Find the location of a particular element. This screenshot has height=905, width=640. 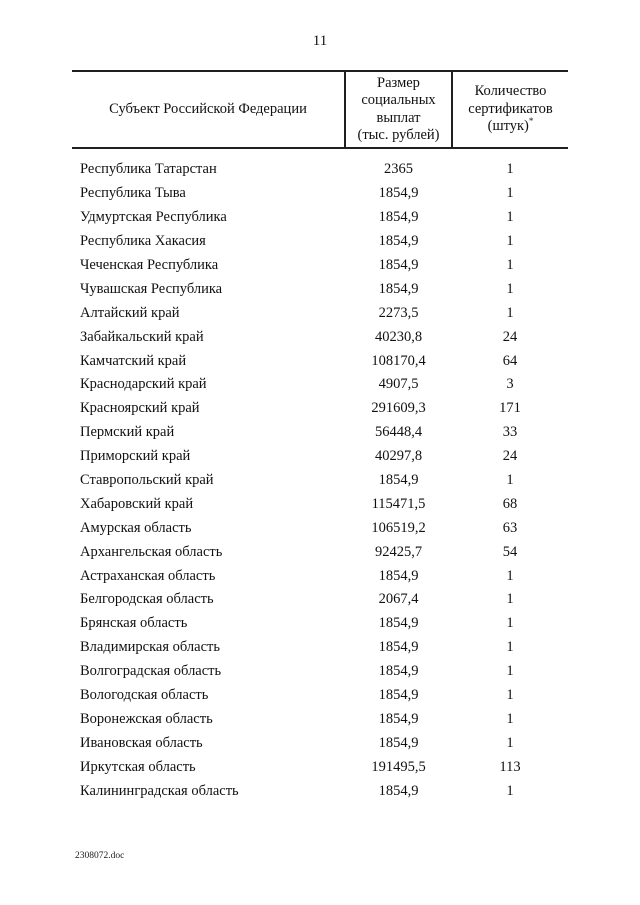

region-cell: Амурская область is located at coordinates (136, 527).